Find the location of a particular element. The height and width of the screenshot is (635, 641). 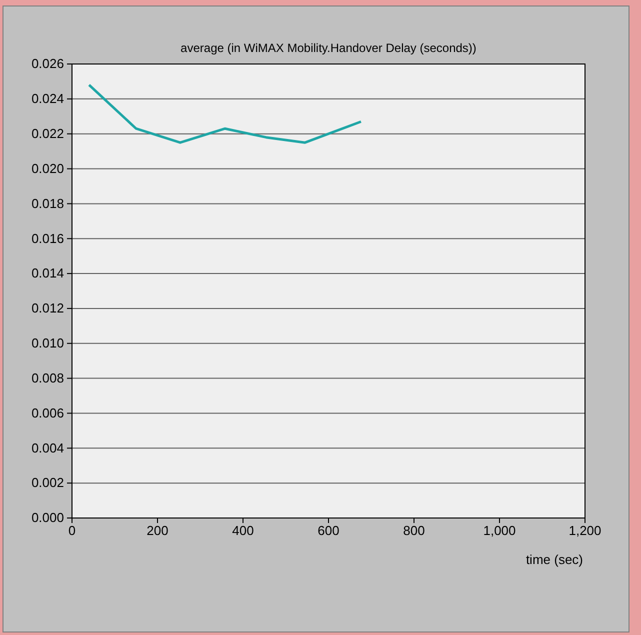

x-tick-label: 800 is located at coordinates (414, 530).